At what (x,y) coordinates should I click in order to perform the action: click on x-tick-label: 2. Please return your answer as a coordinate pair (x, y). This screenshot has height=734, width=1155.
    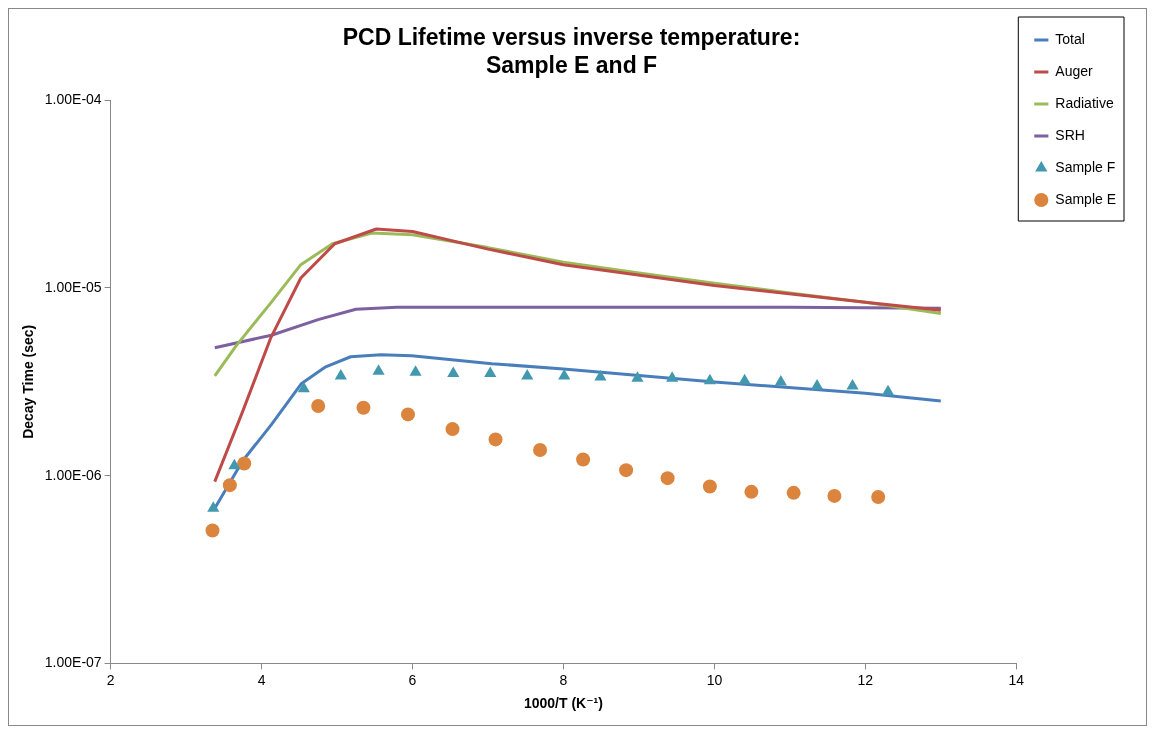
    Looking at the image, I should click on (110, 679).